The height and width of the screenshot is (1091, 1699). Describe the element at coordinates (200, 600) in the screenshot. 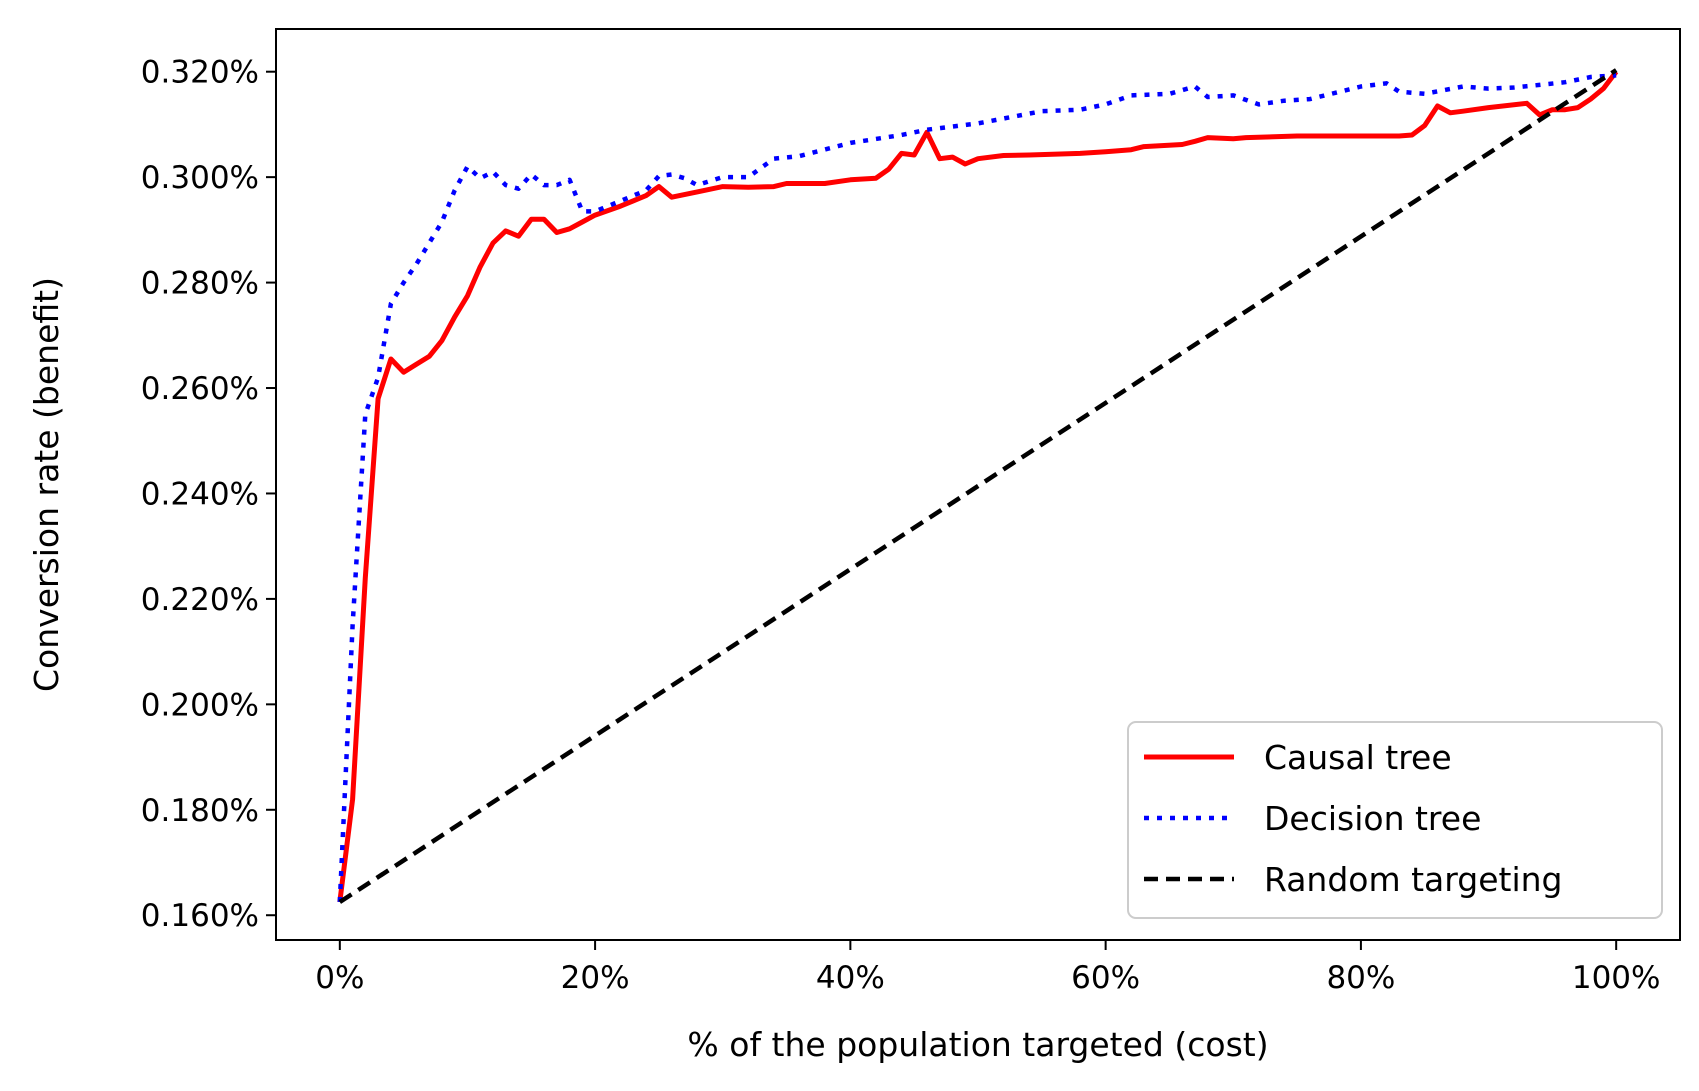

I see `y-tick-label: 0.220%` at that location.